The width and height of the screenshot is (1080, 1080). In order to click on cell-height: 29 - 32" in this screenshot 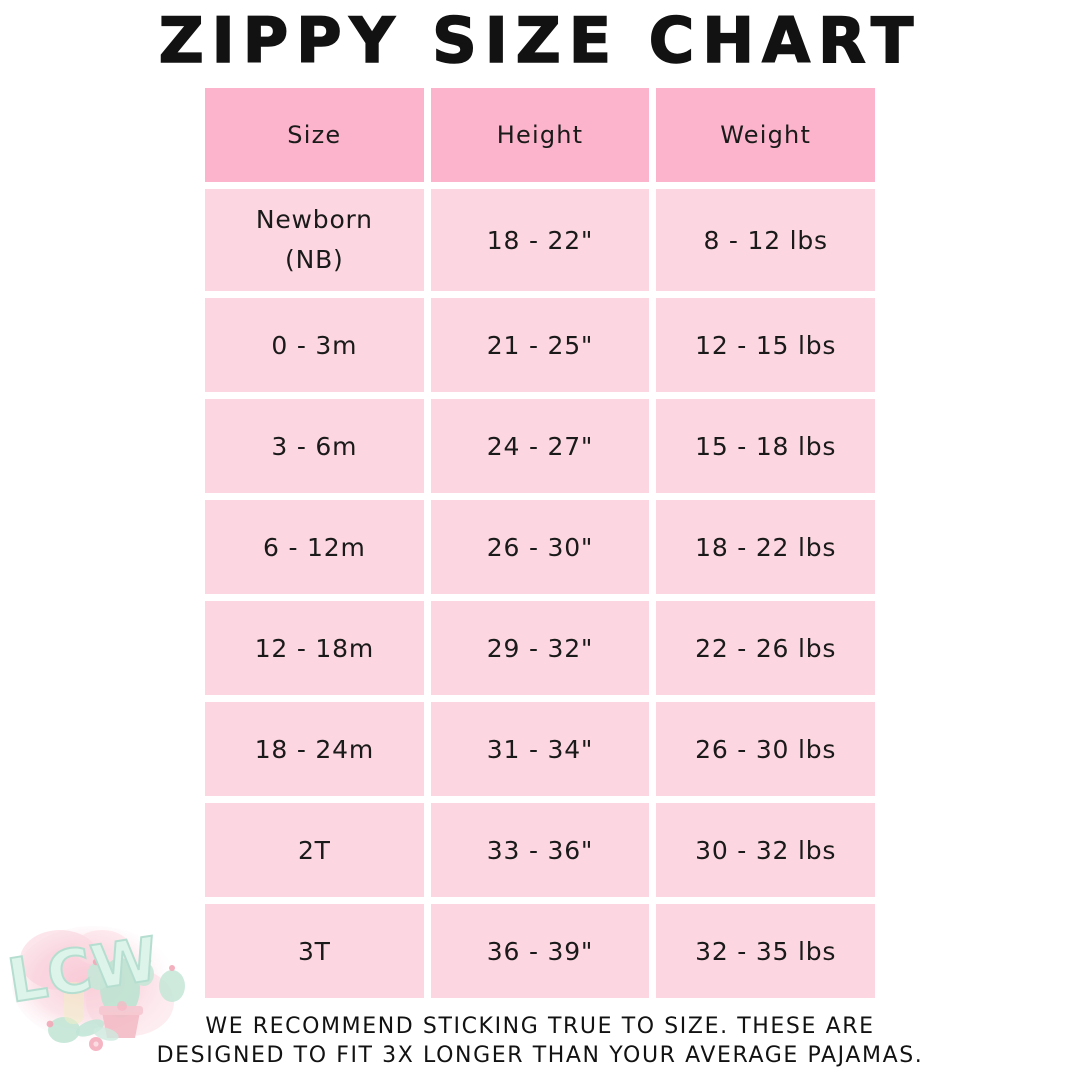, I will do `click(540, 648)`.